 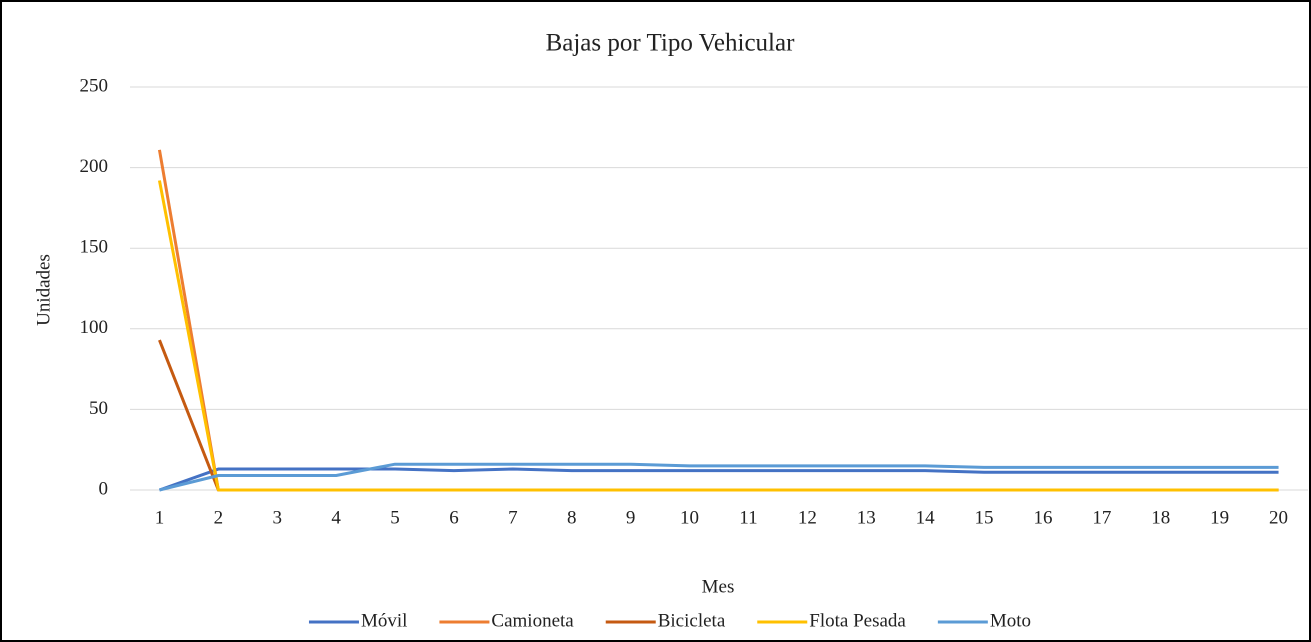 What do you see at coordinates (1042, 517) in the screenshot?
I see `x-tick-label: 16` at bounding box center [1042, 517].